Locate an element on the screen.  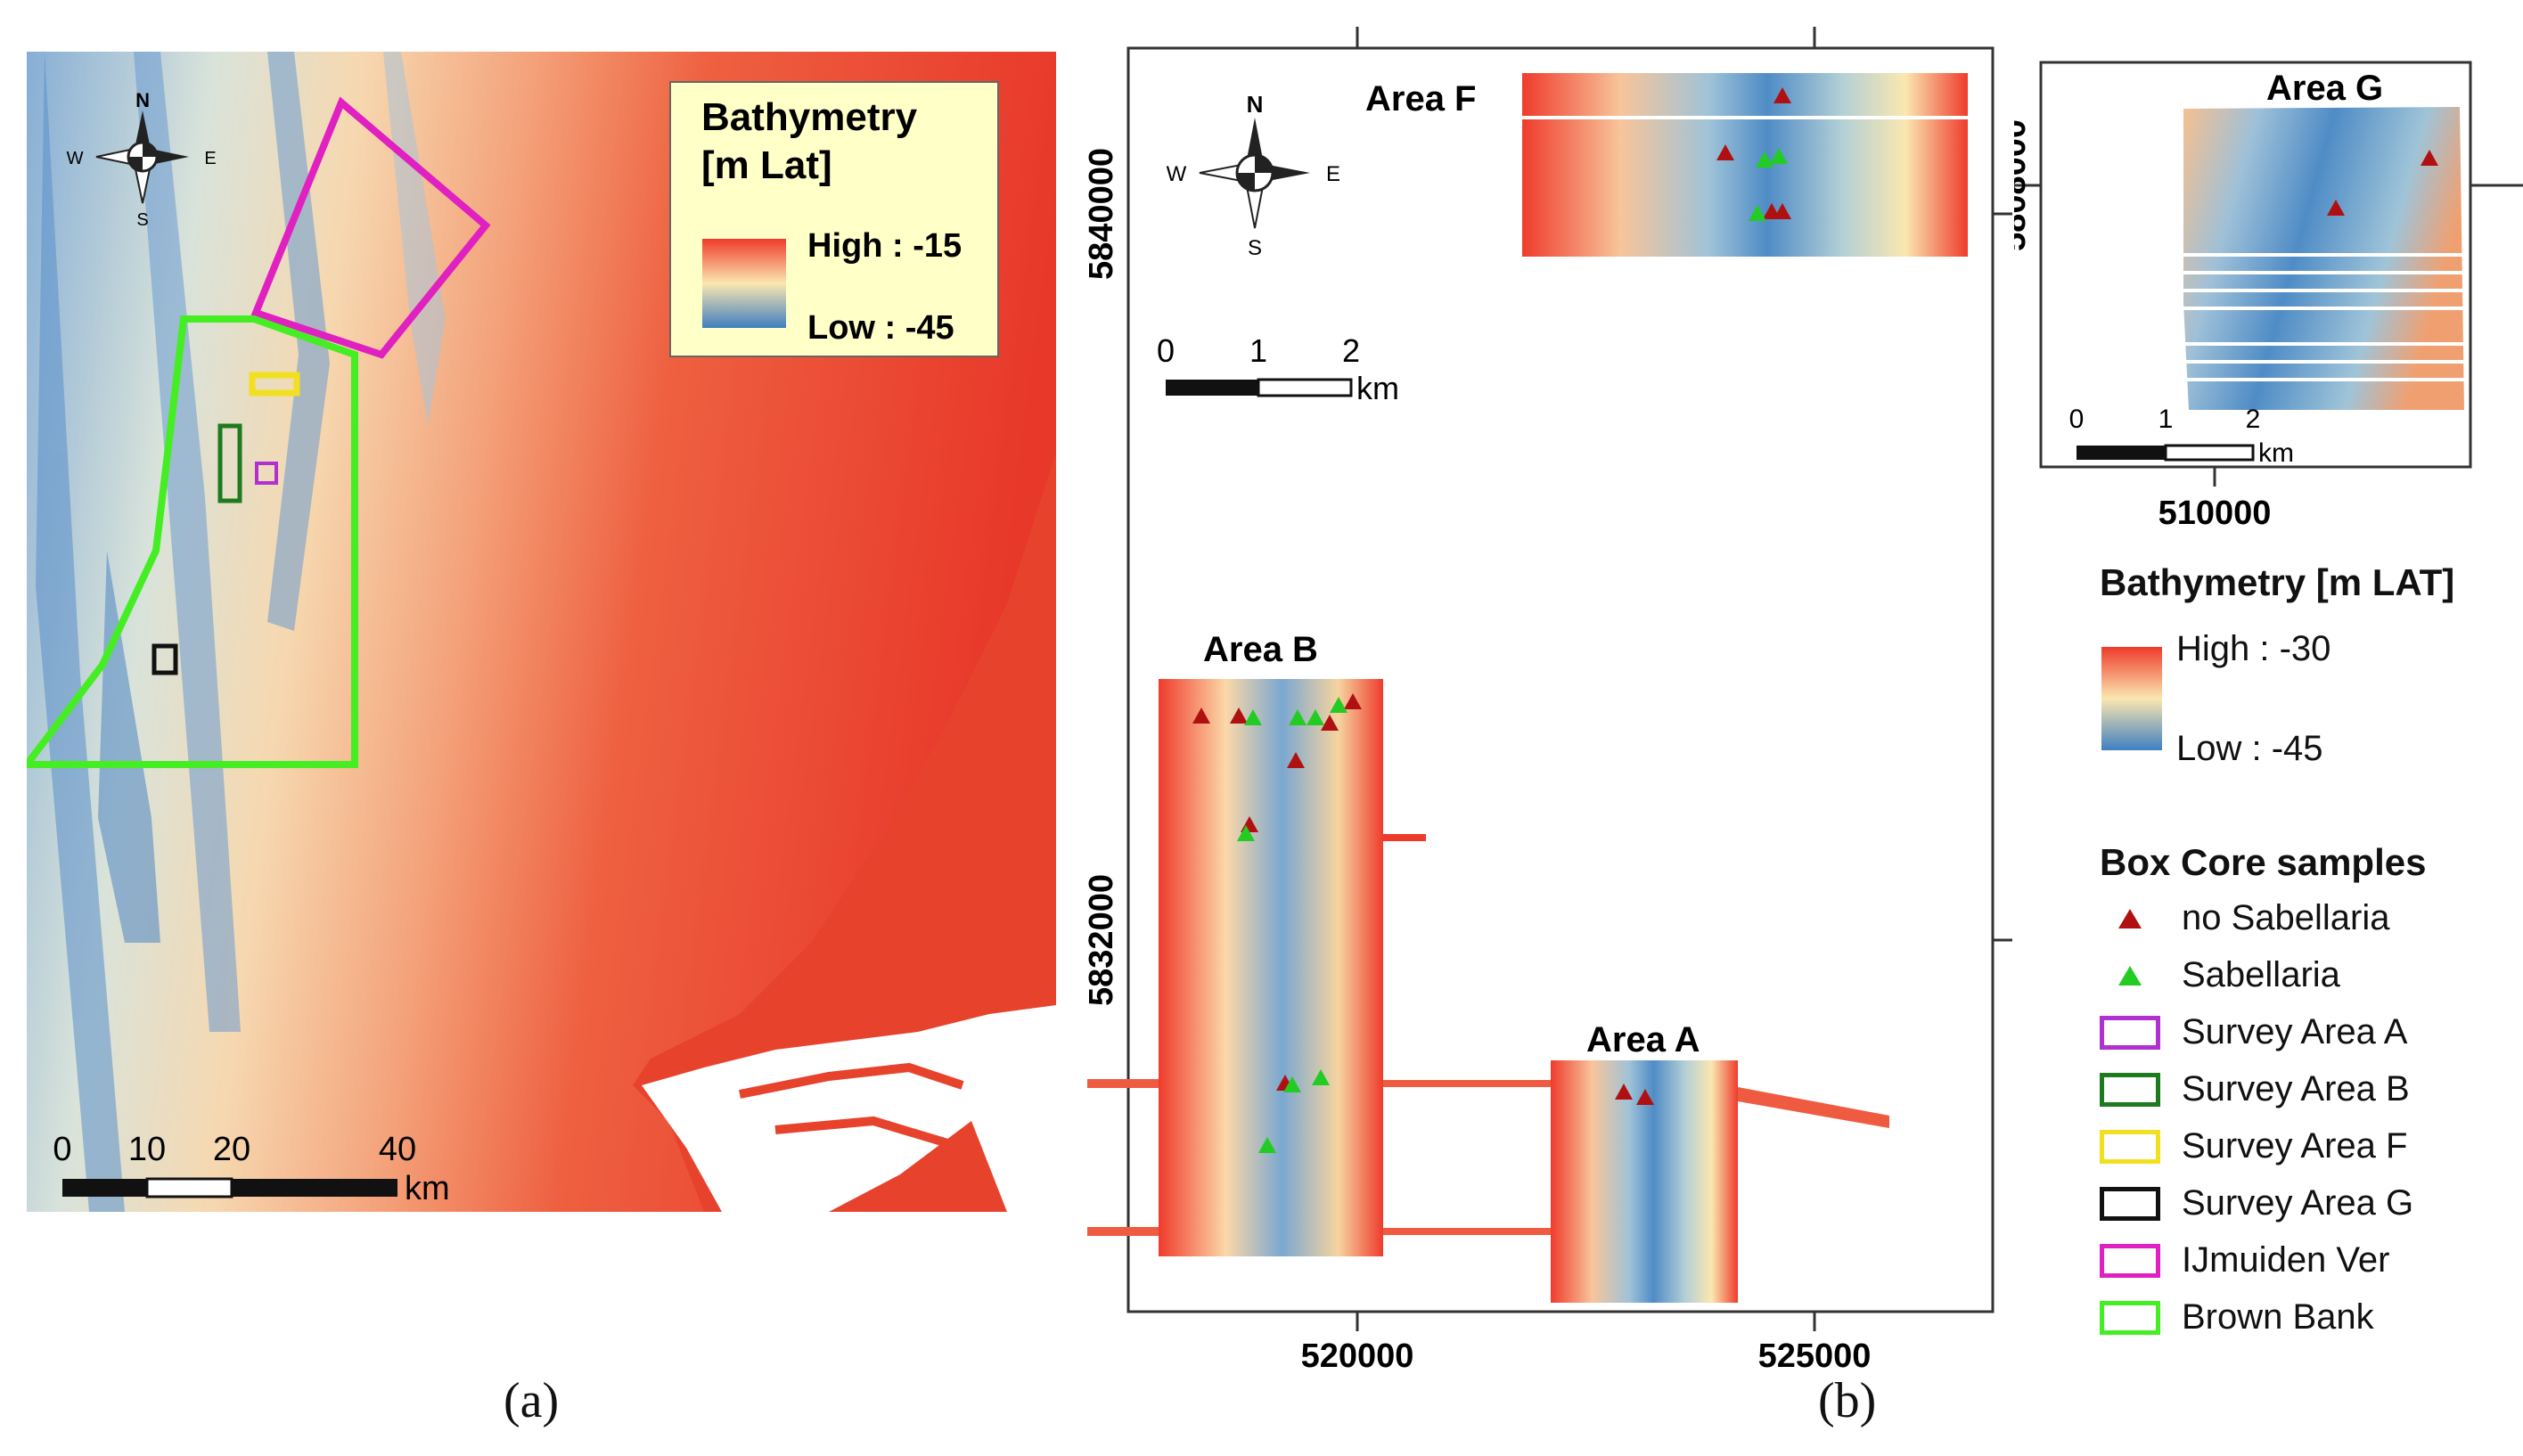
legend-a: Bathymetry [m Lat] High : -15 Low : -45 is located at coordinates (834, 219).